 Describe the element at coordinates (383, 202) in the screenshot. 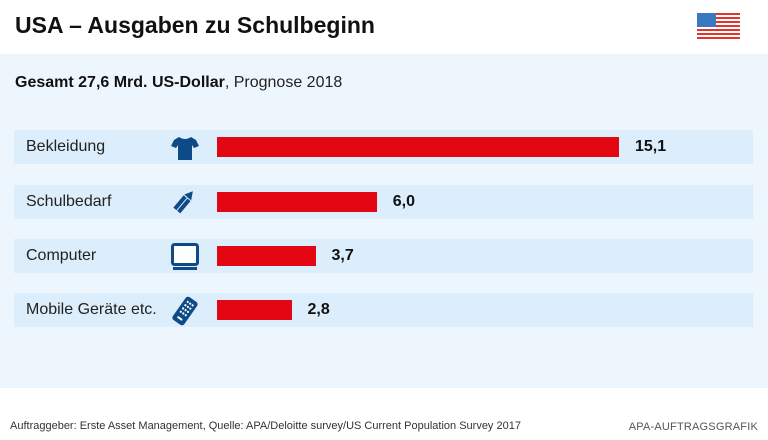

I see `bar-row: Schulbedarf 6,0` at that location.